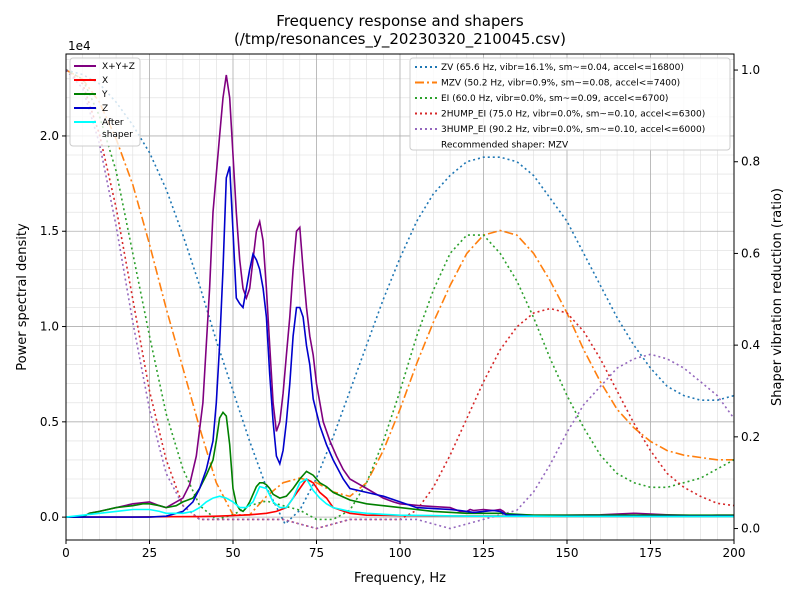 This screenshot has width=800, height=600. I want to click on x-tick-label: 200, so click(734, 553).